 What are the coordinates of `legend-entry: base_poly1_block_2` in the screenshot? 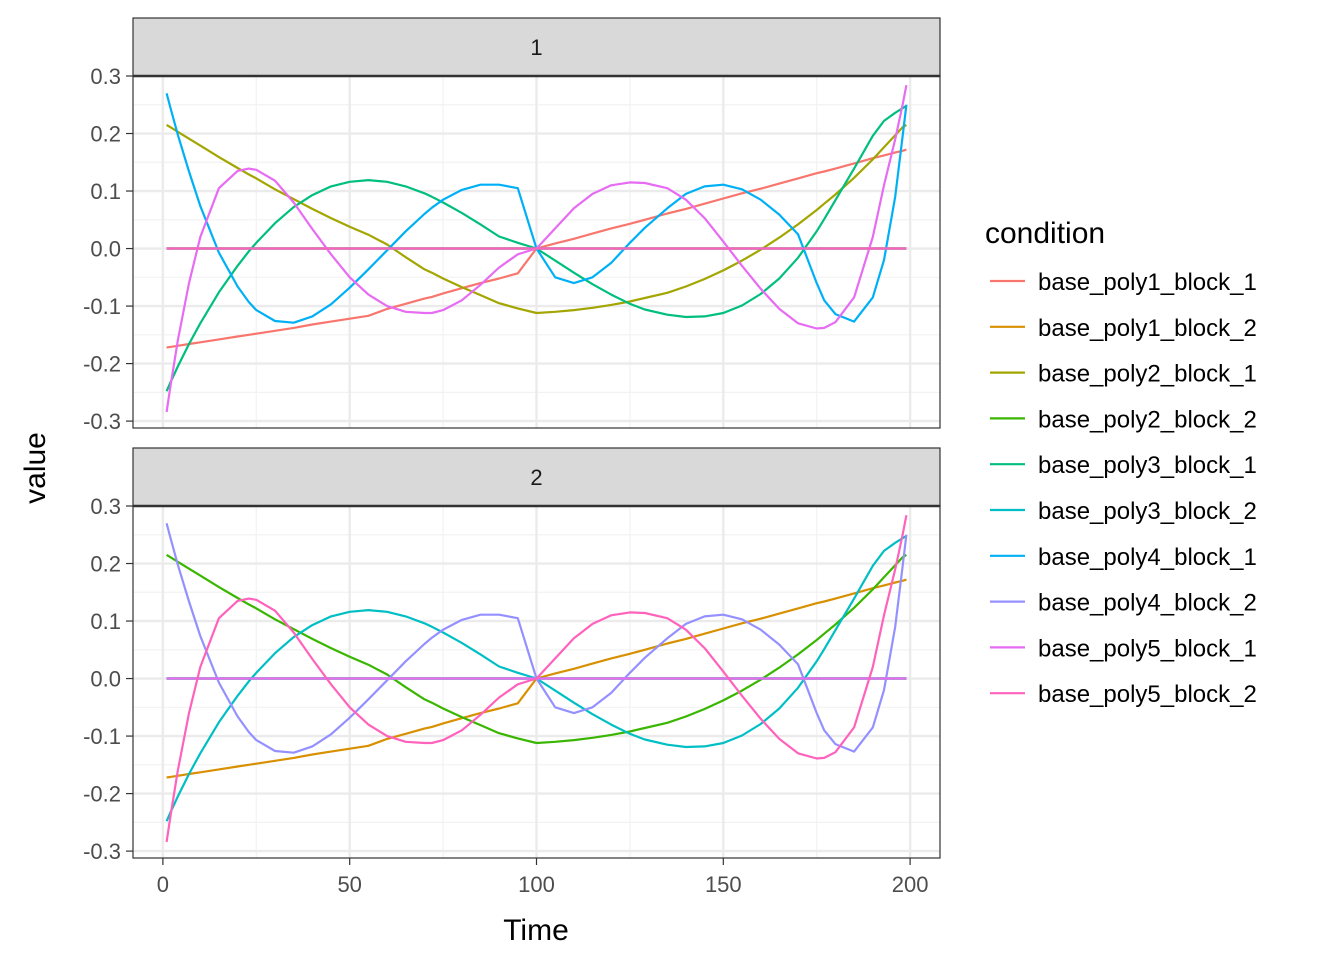 It's located at (1123, 328).